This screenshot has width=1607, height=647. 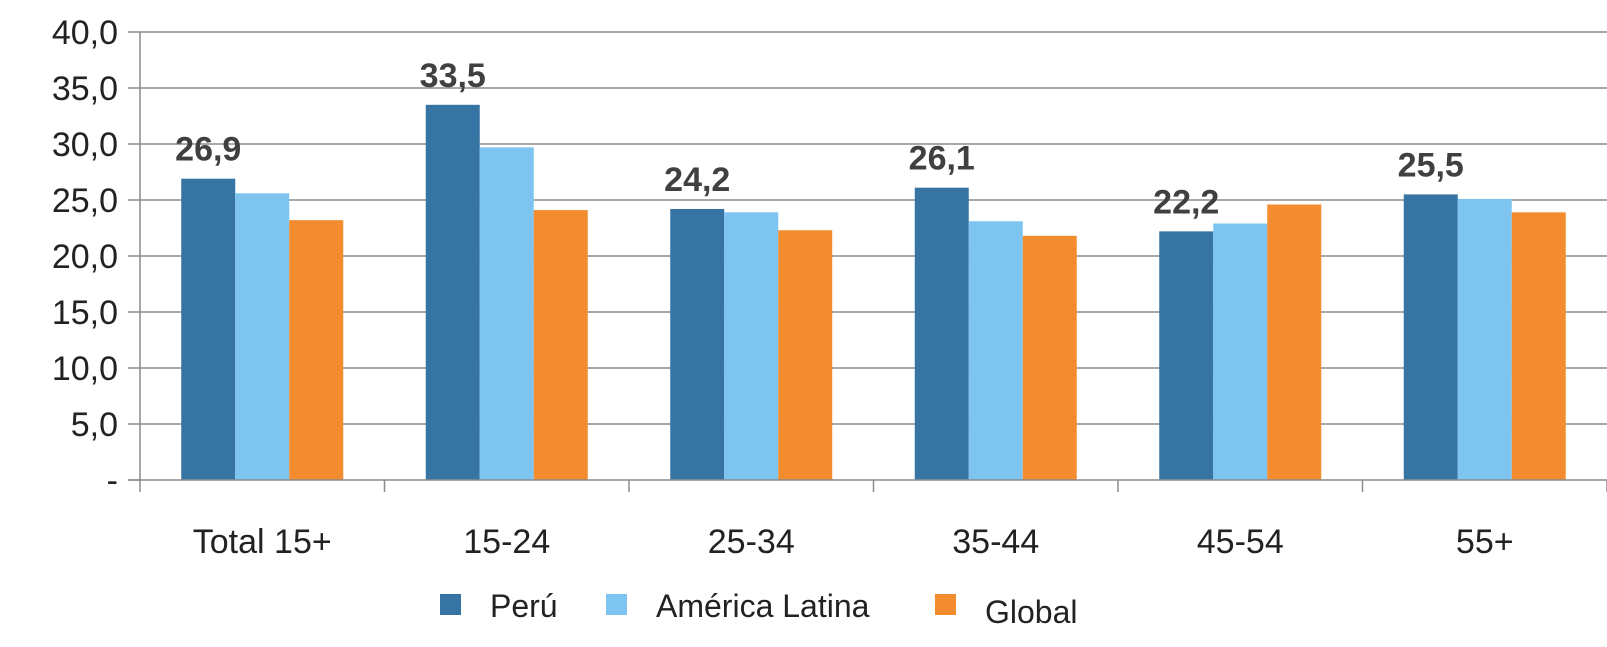 I want to click on legend-label: América Latina, so click(x=763, y=606).